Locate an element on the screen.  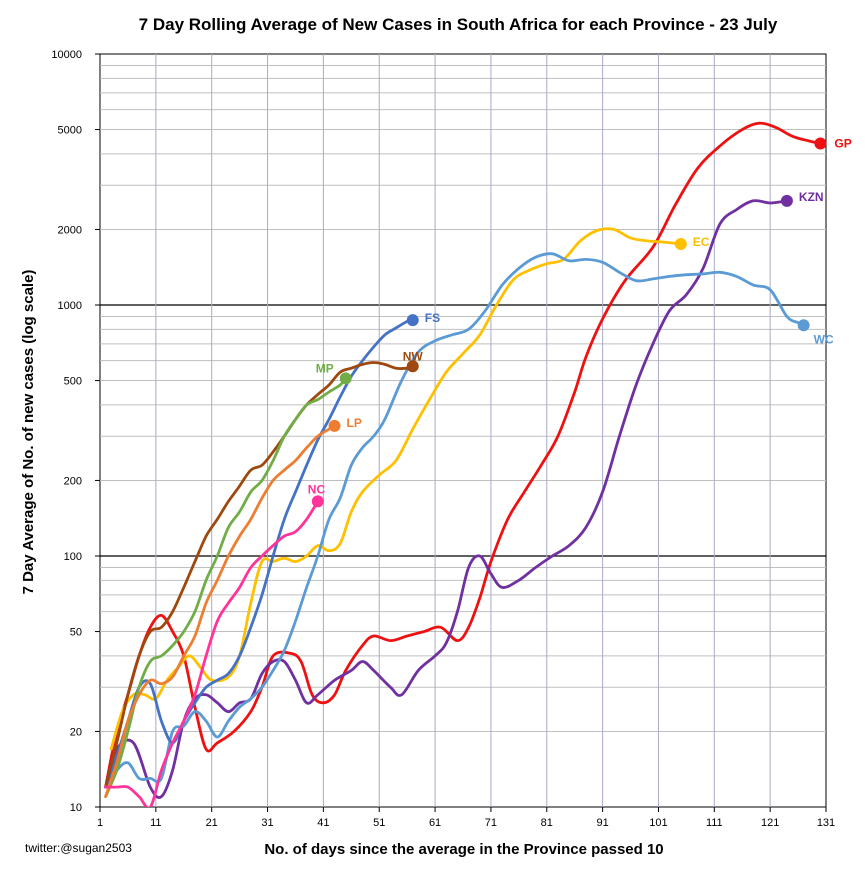
x-tick-label: 1 is located at coordinates (100, 823).